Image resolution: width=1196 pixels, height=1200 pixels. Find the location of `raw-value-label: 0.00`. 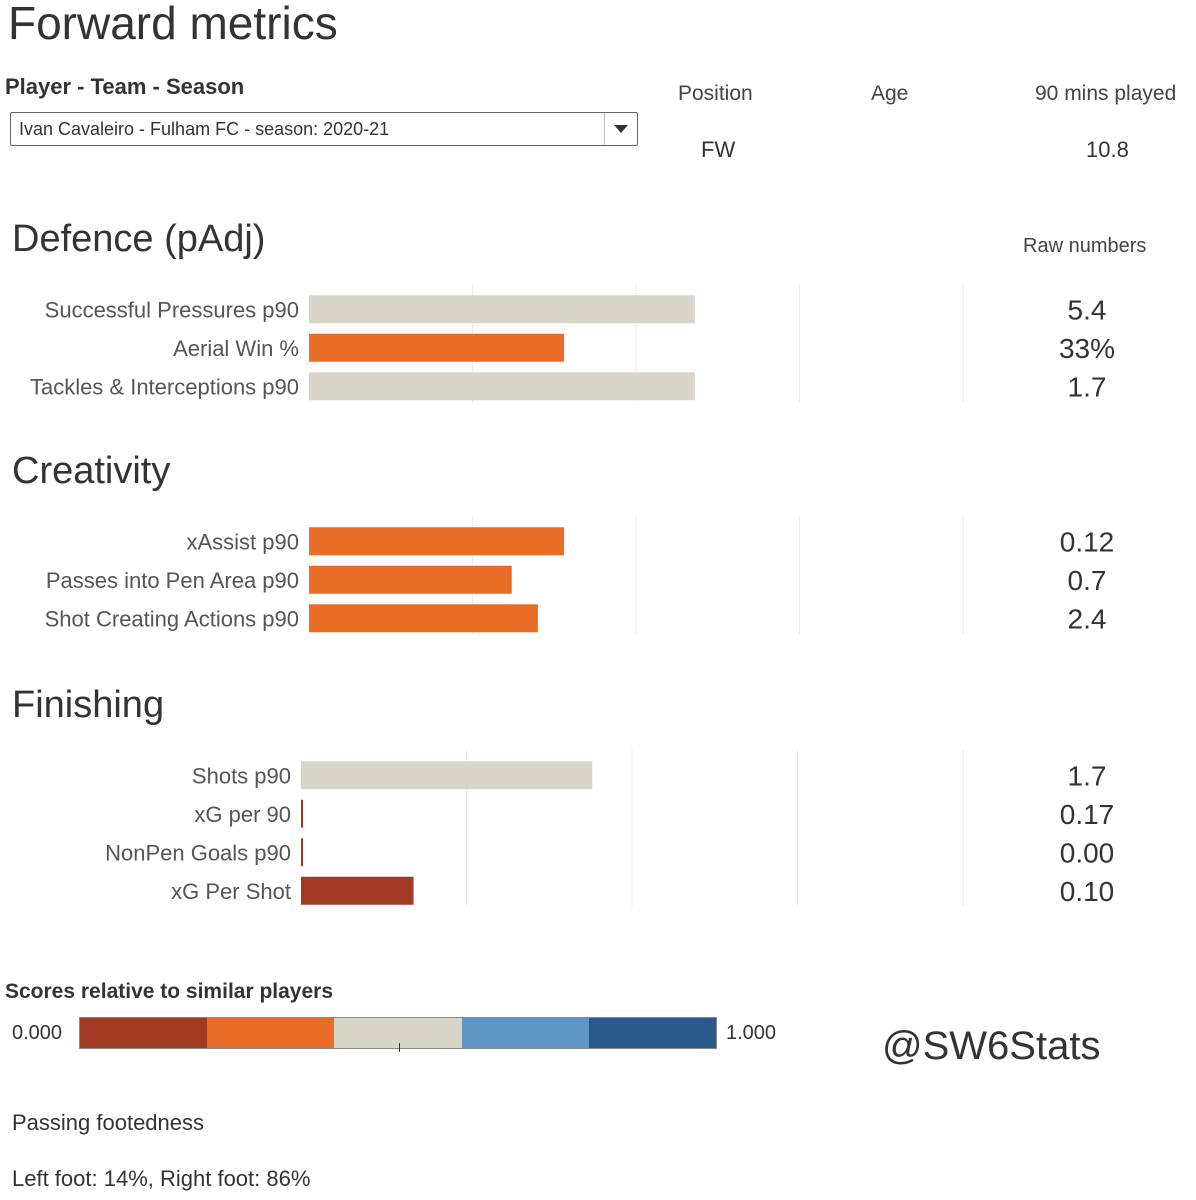

raw-value-label: 0.00 is located at coordinates (1087, 852).